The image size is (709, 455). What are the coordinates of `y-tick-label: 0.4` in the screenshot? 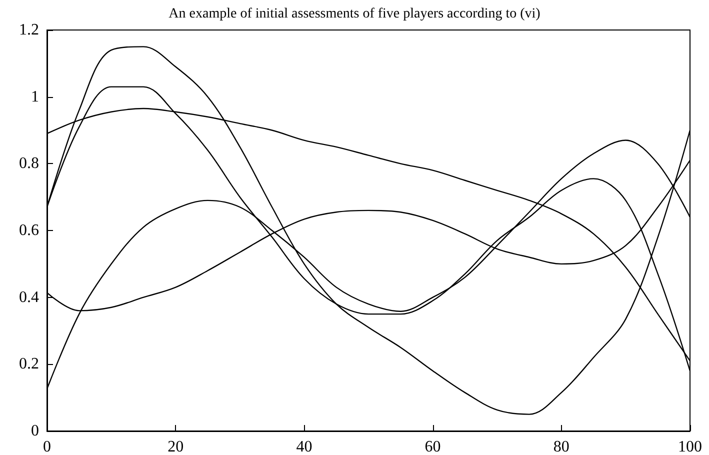 It's located at (29, 297).